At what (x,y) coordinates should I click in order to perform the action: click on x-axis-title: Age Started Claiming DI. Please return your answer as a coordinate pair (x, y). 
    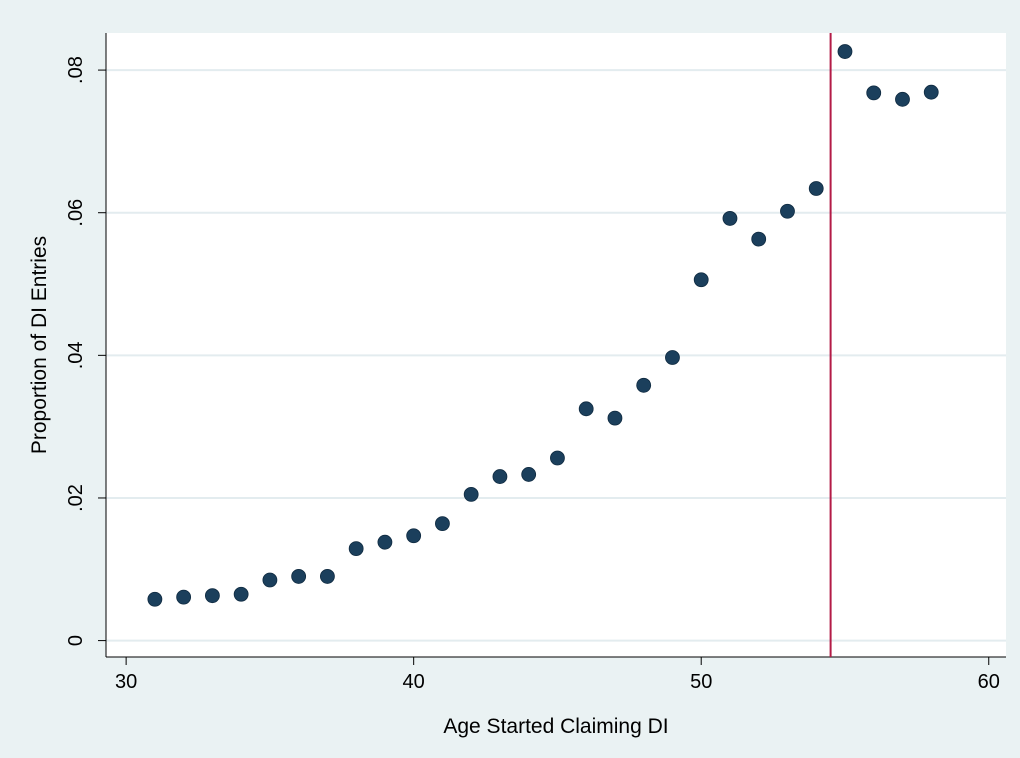
    Looking at the image, I should click on (555, 726).